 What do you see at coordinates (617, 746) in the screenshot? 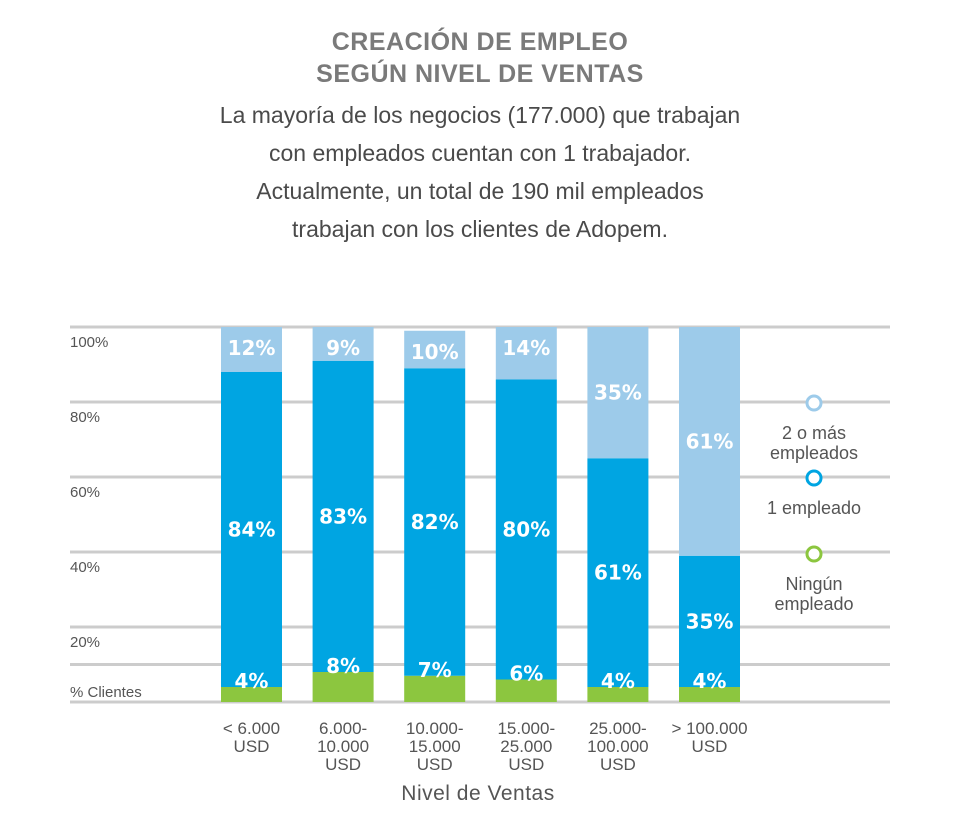
I see `x-tick-label: 100.000` at bounding box center [617, 746].